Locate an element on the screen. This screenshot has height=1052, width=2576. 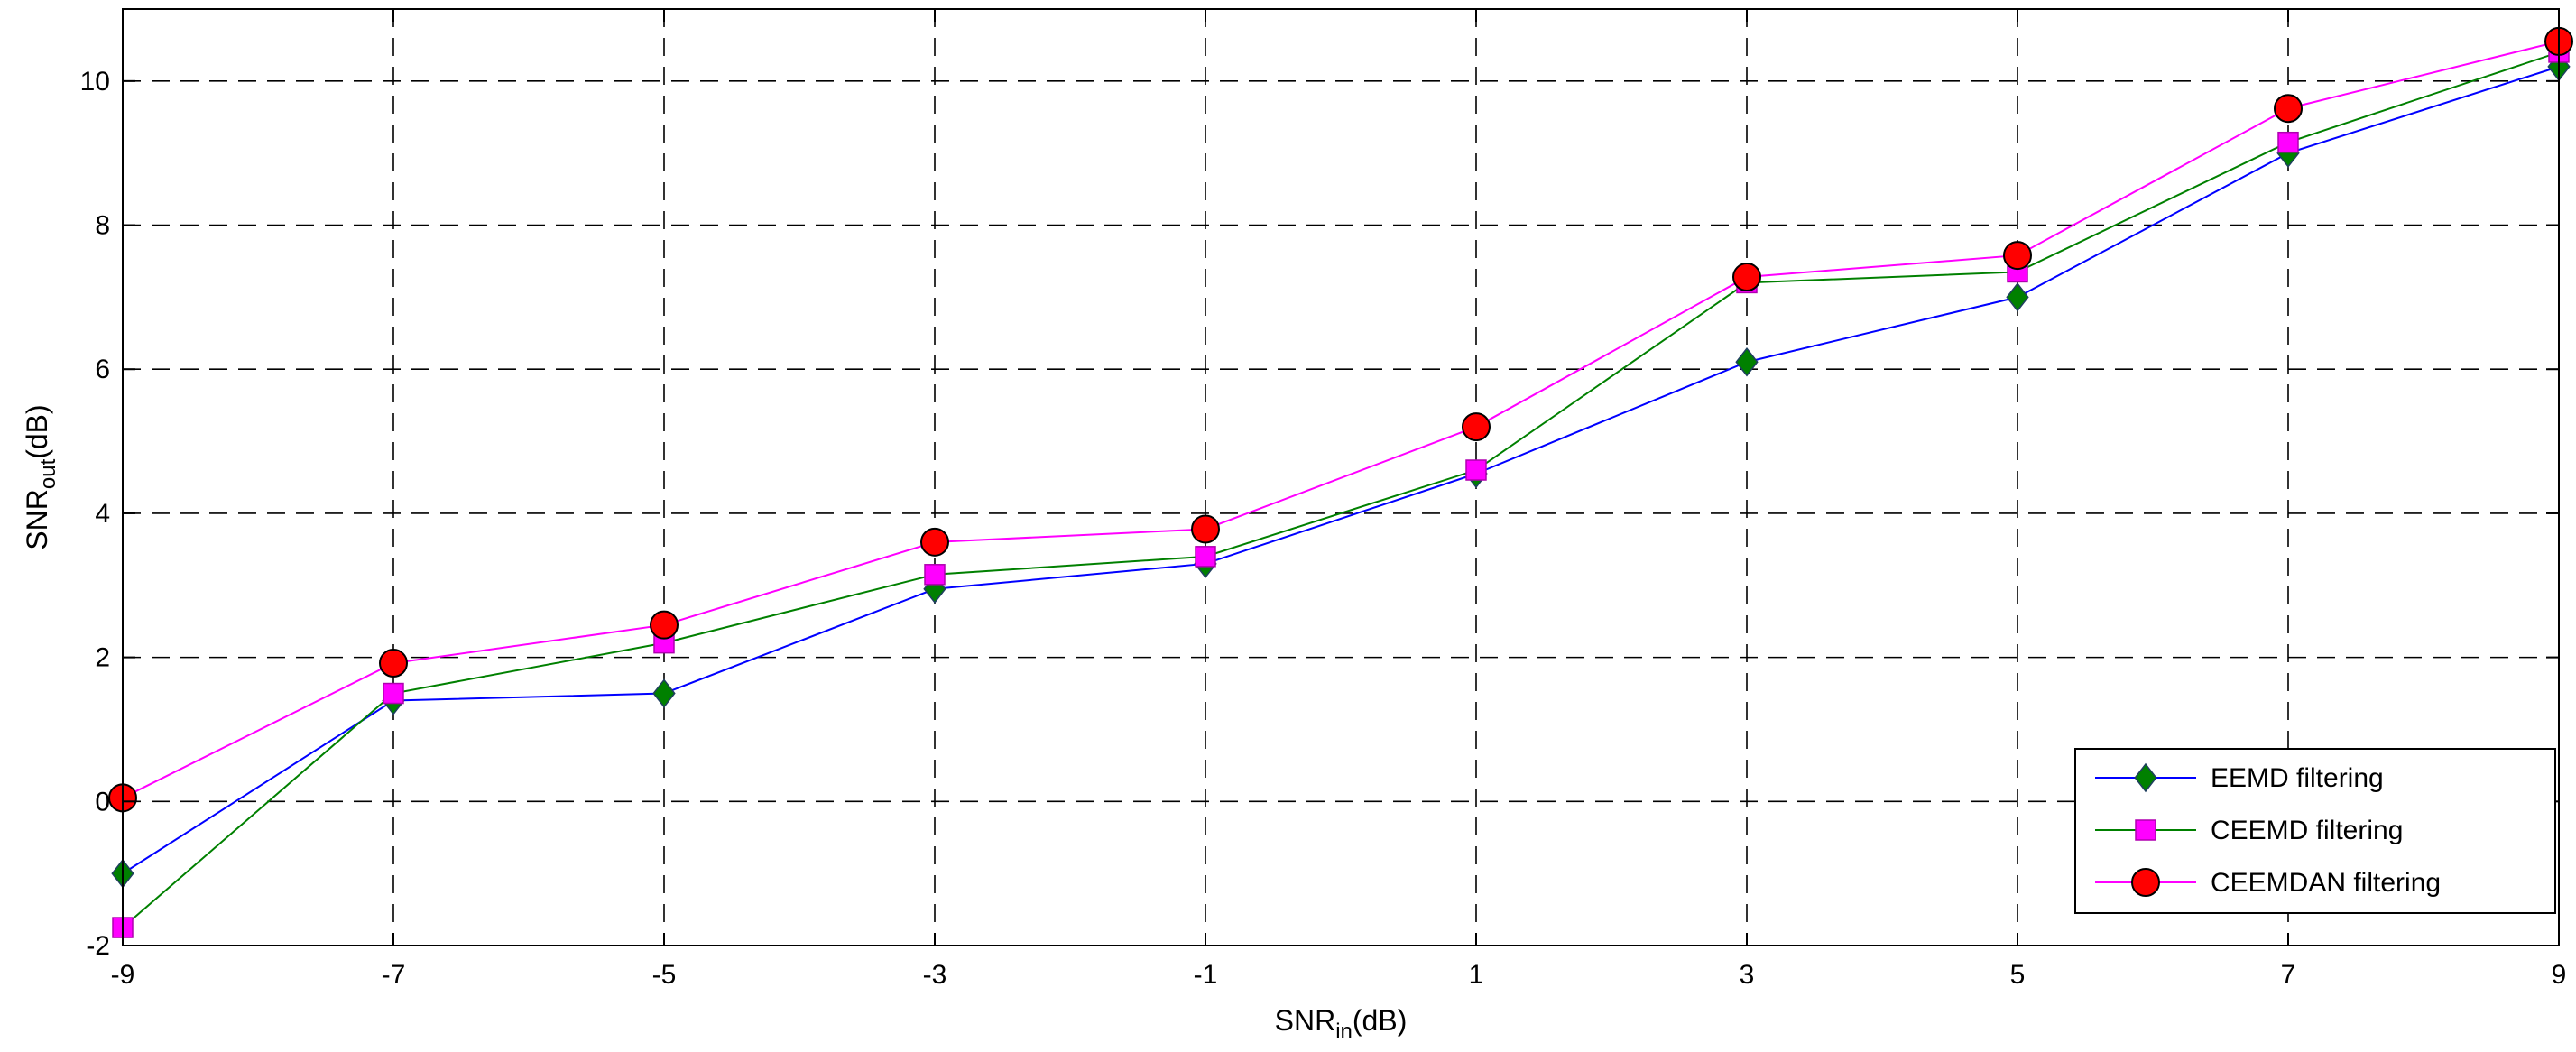
y-tick-label: 8 is located at coordinates (102, 226).